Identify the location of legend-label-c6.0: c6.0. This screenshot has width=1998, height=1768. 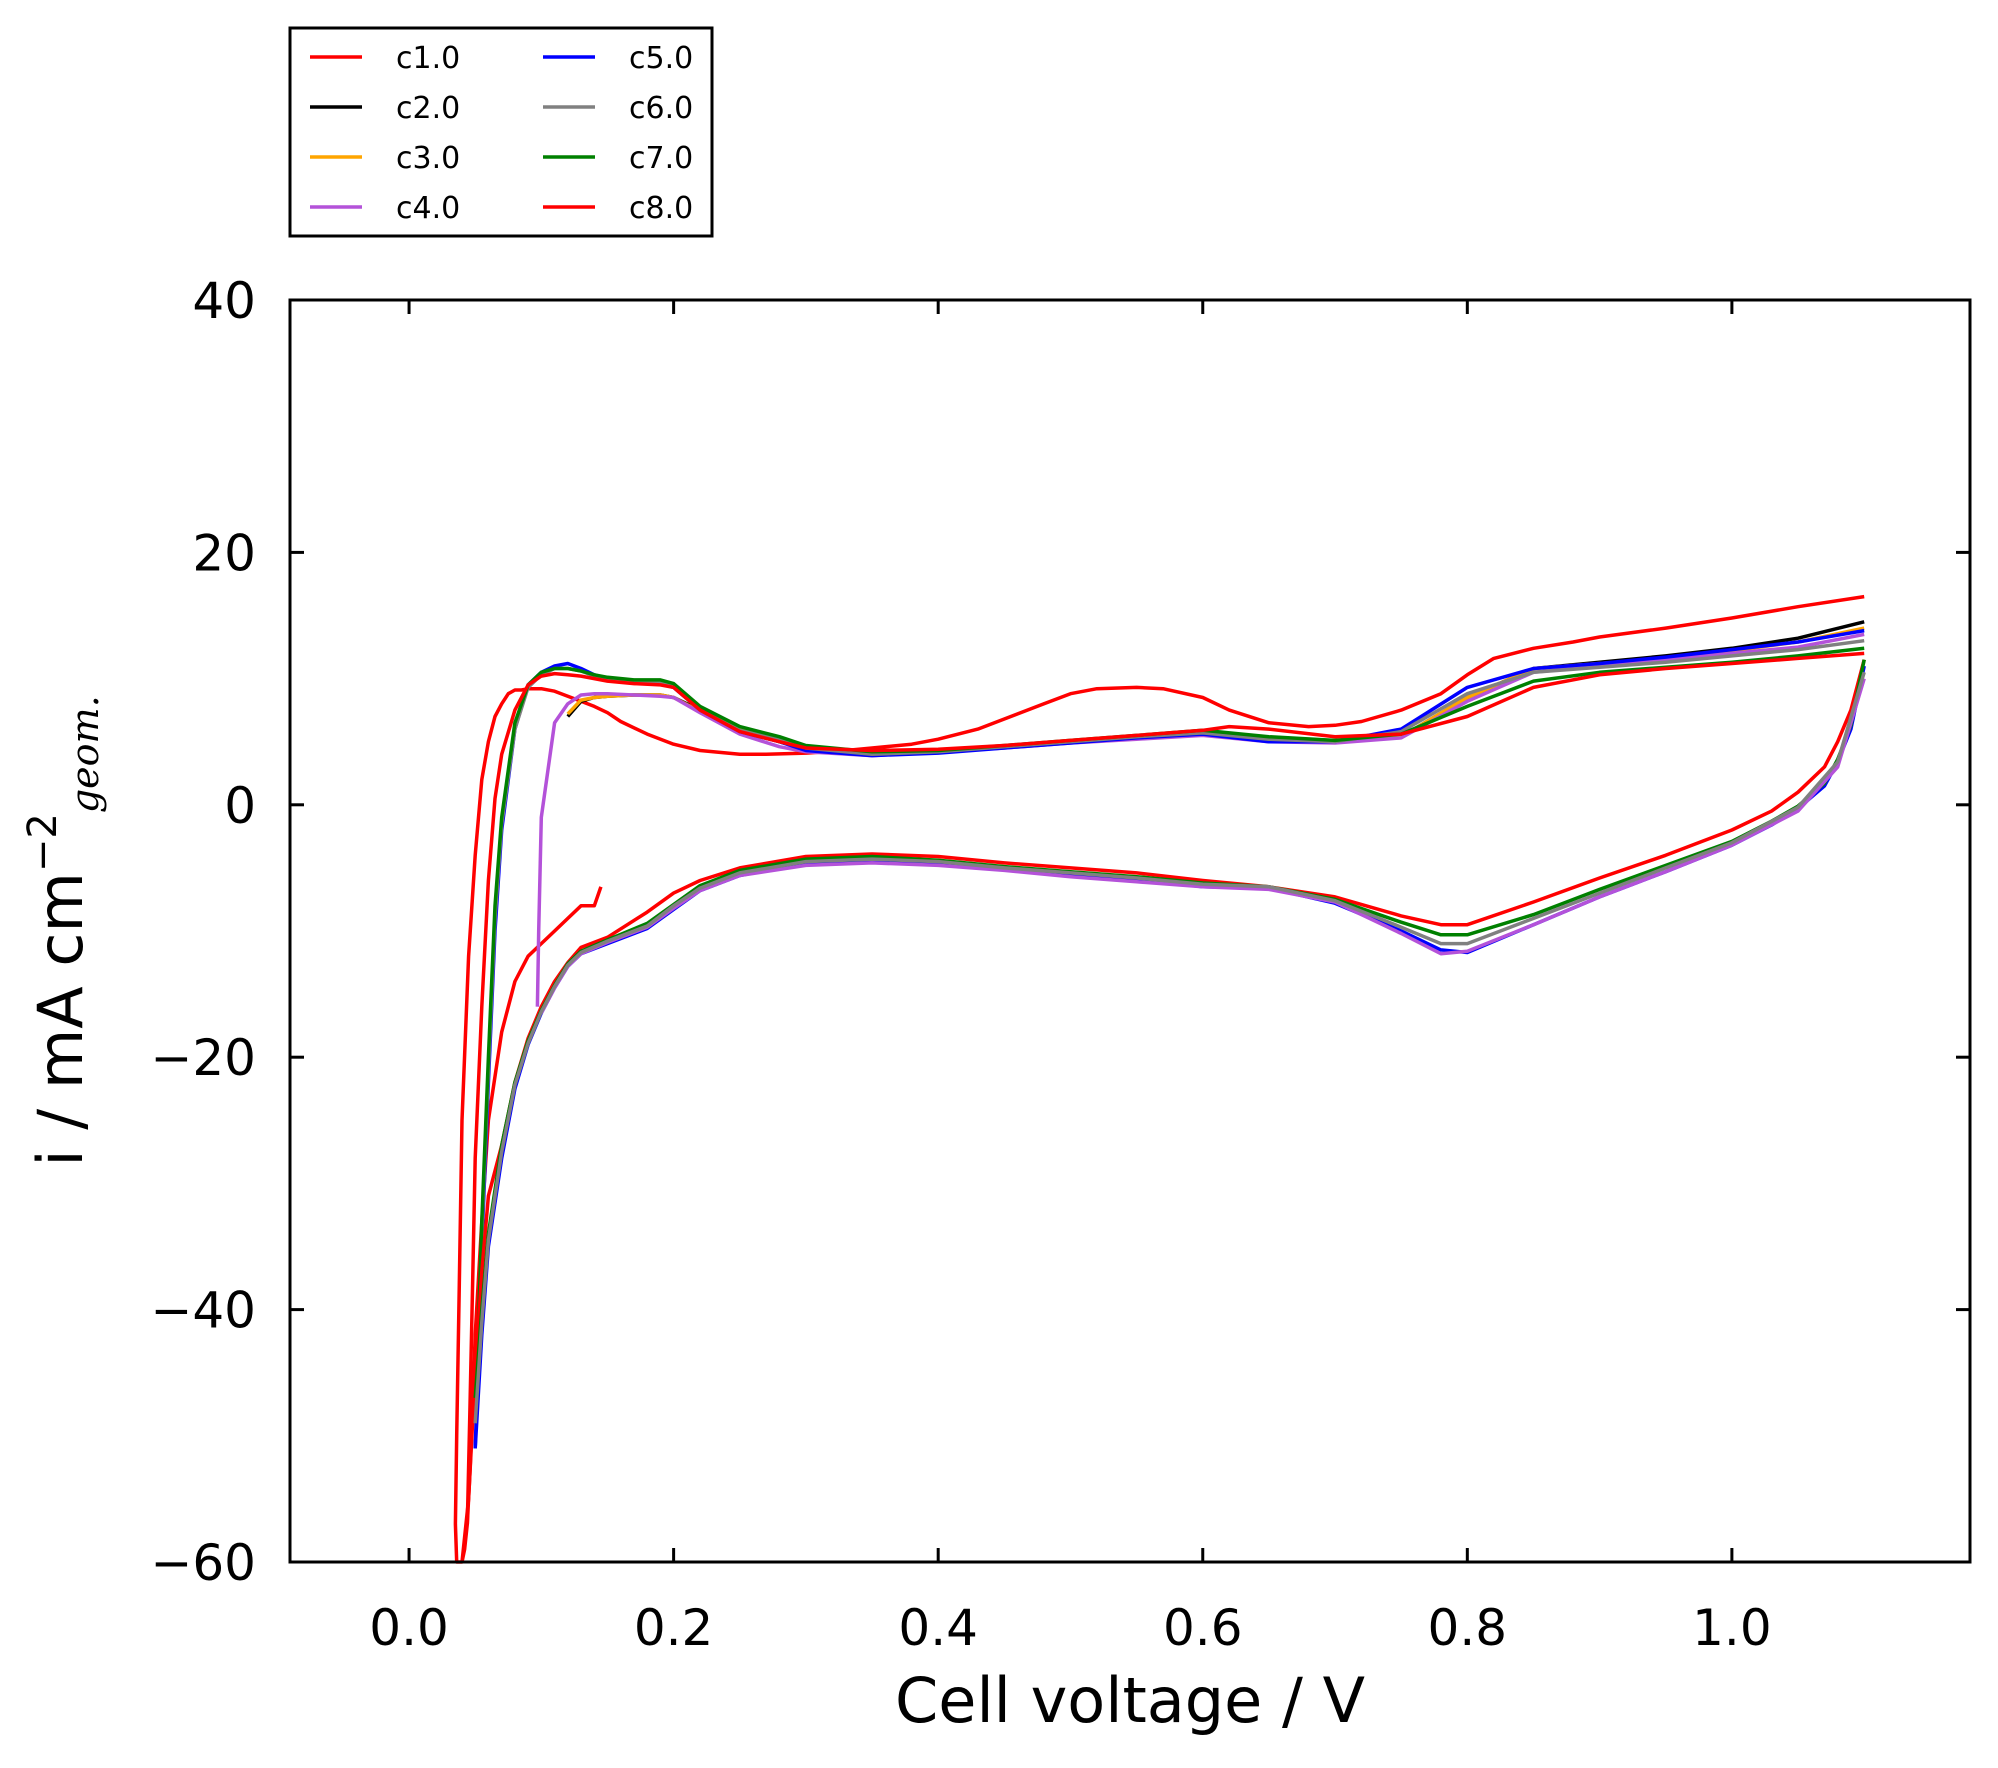
(661, 108).